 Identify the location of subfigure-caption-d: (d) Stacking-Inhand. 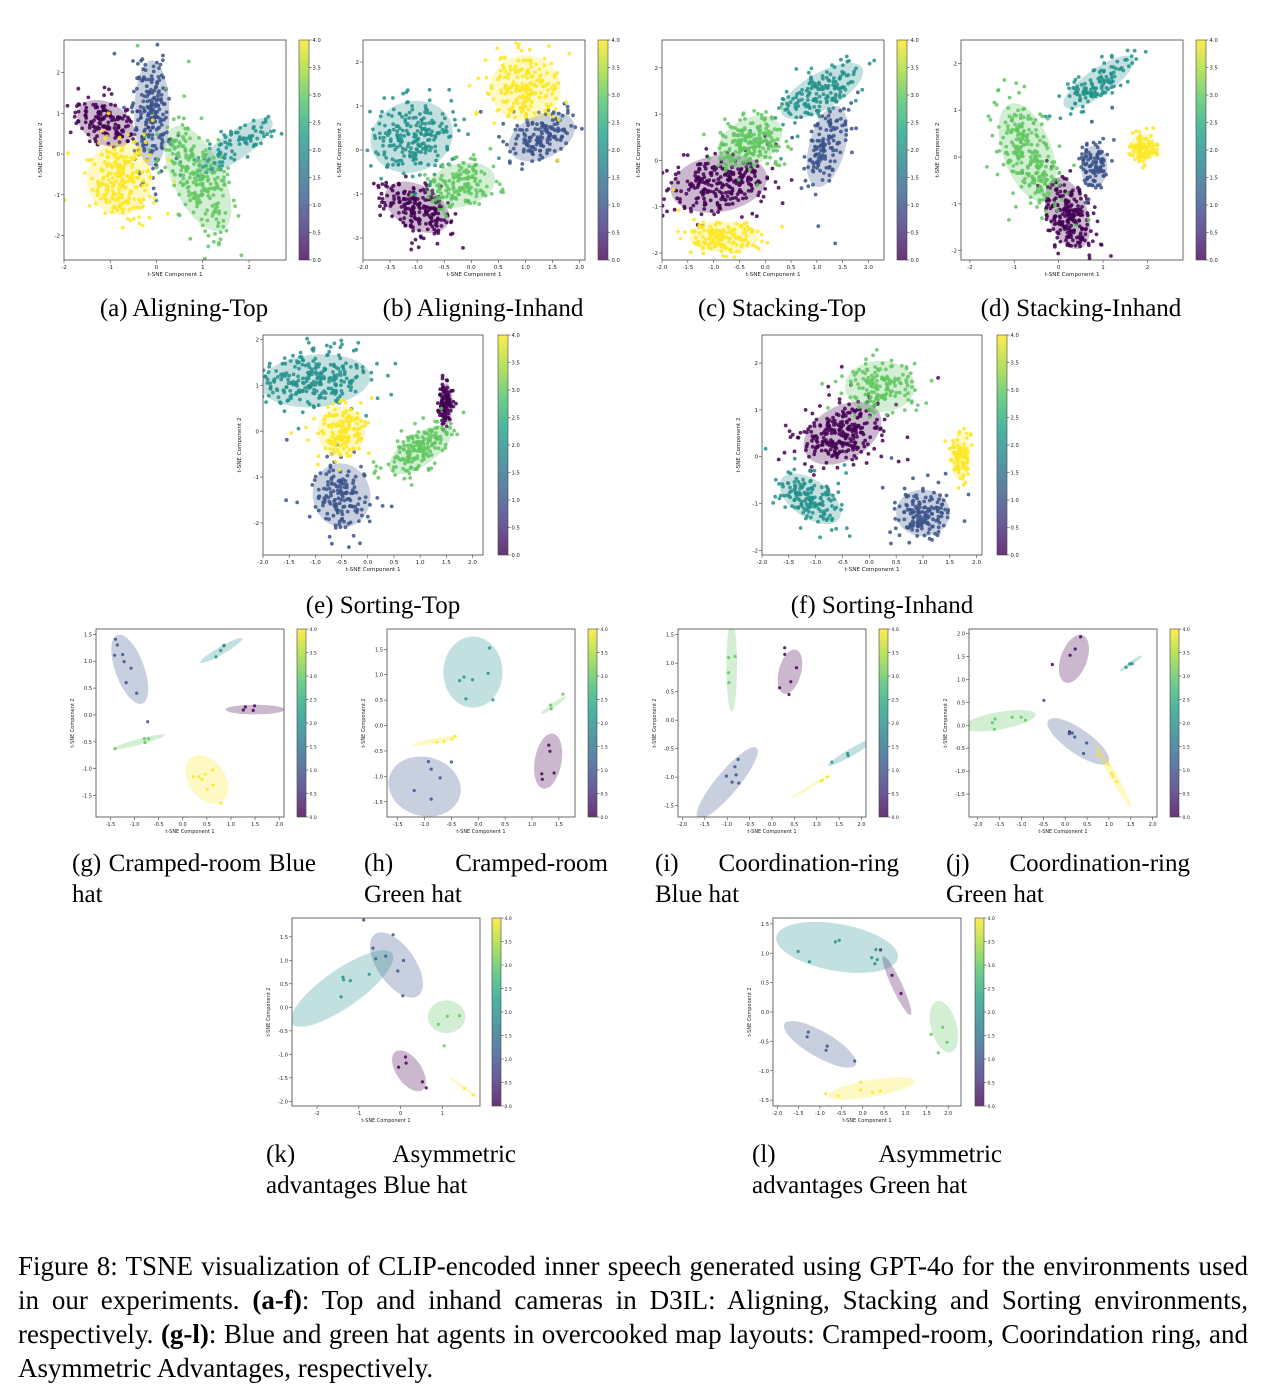
(1081, 308).